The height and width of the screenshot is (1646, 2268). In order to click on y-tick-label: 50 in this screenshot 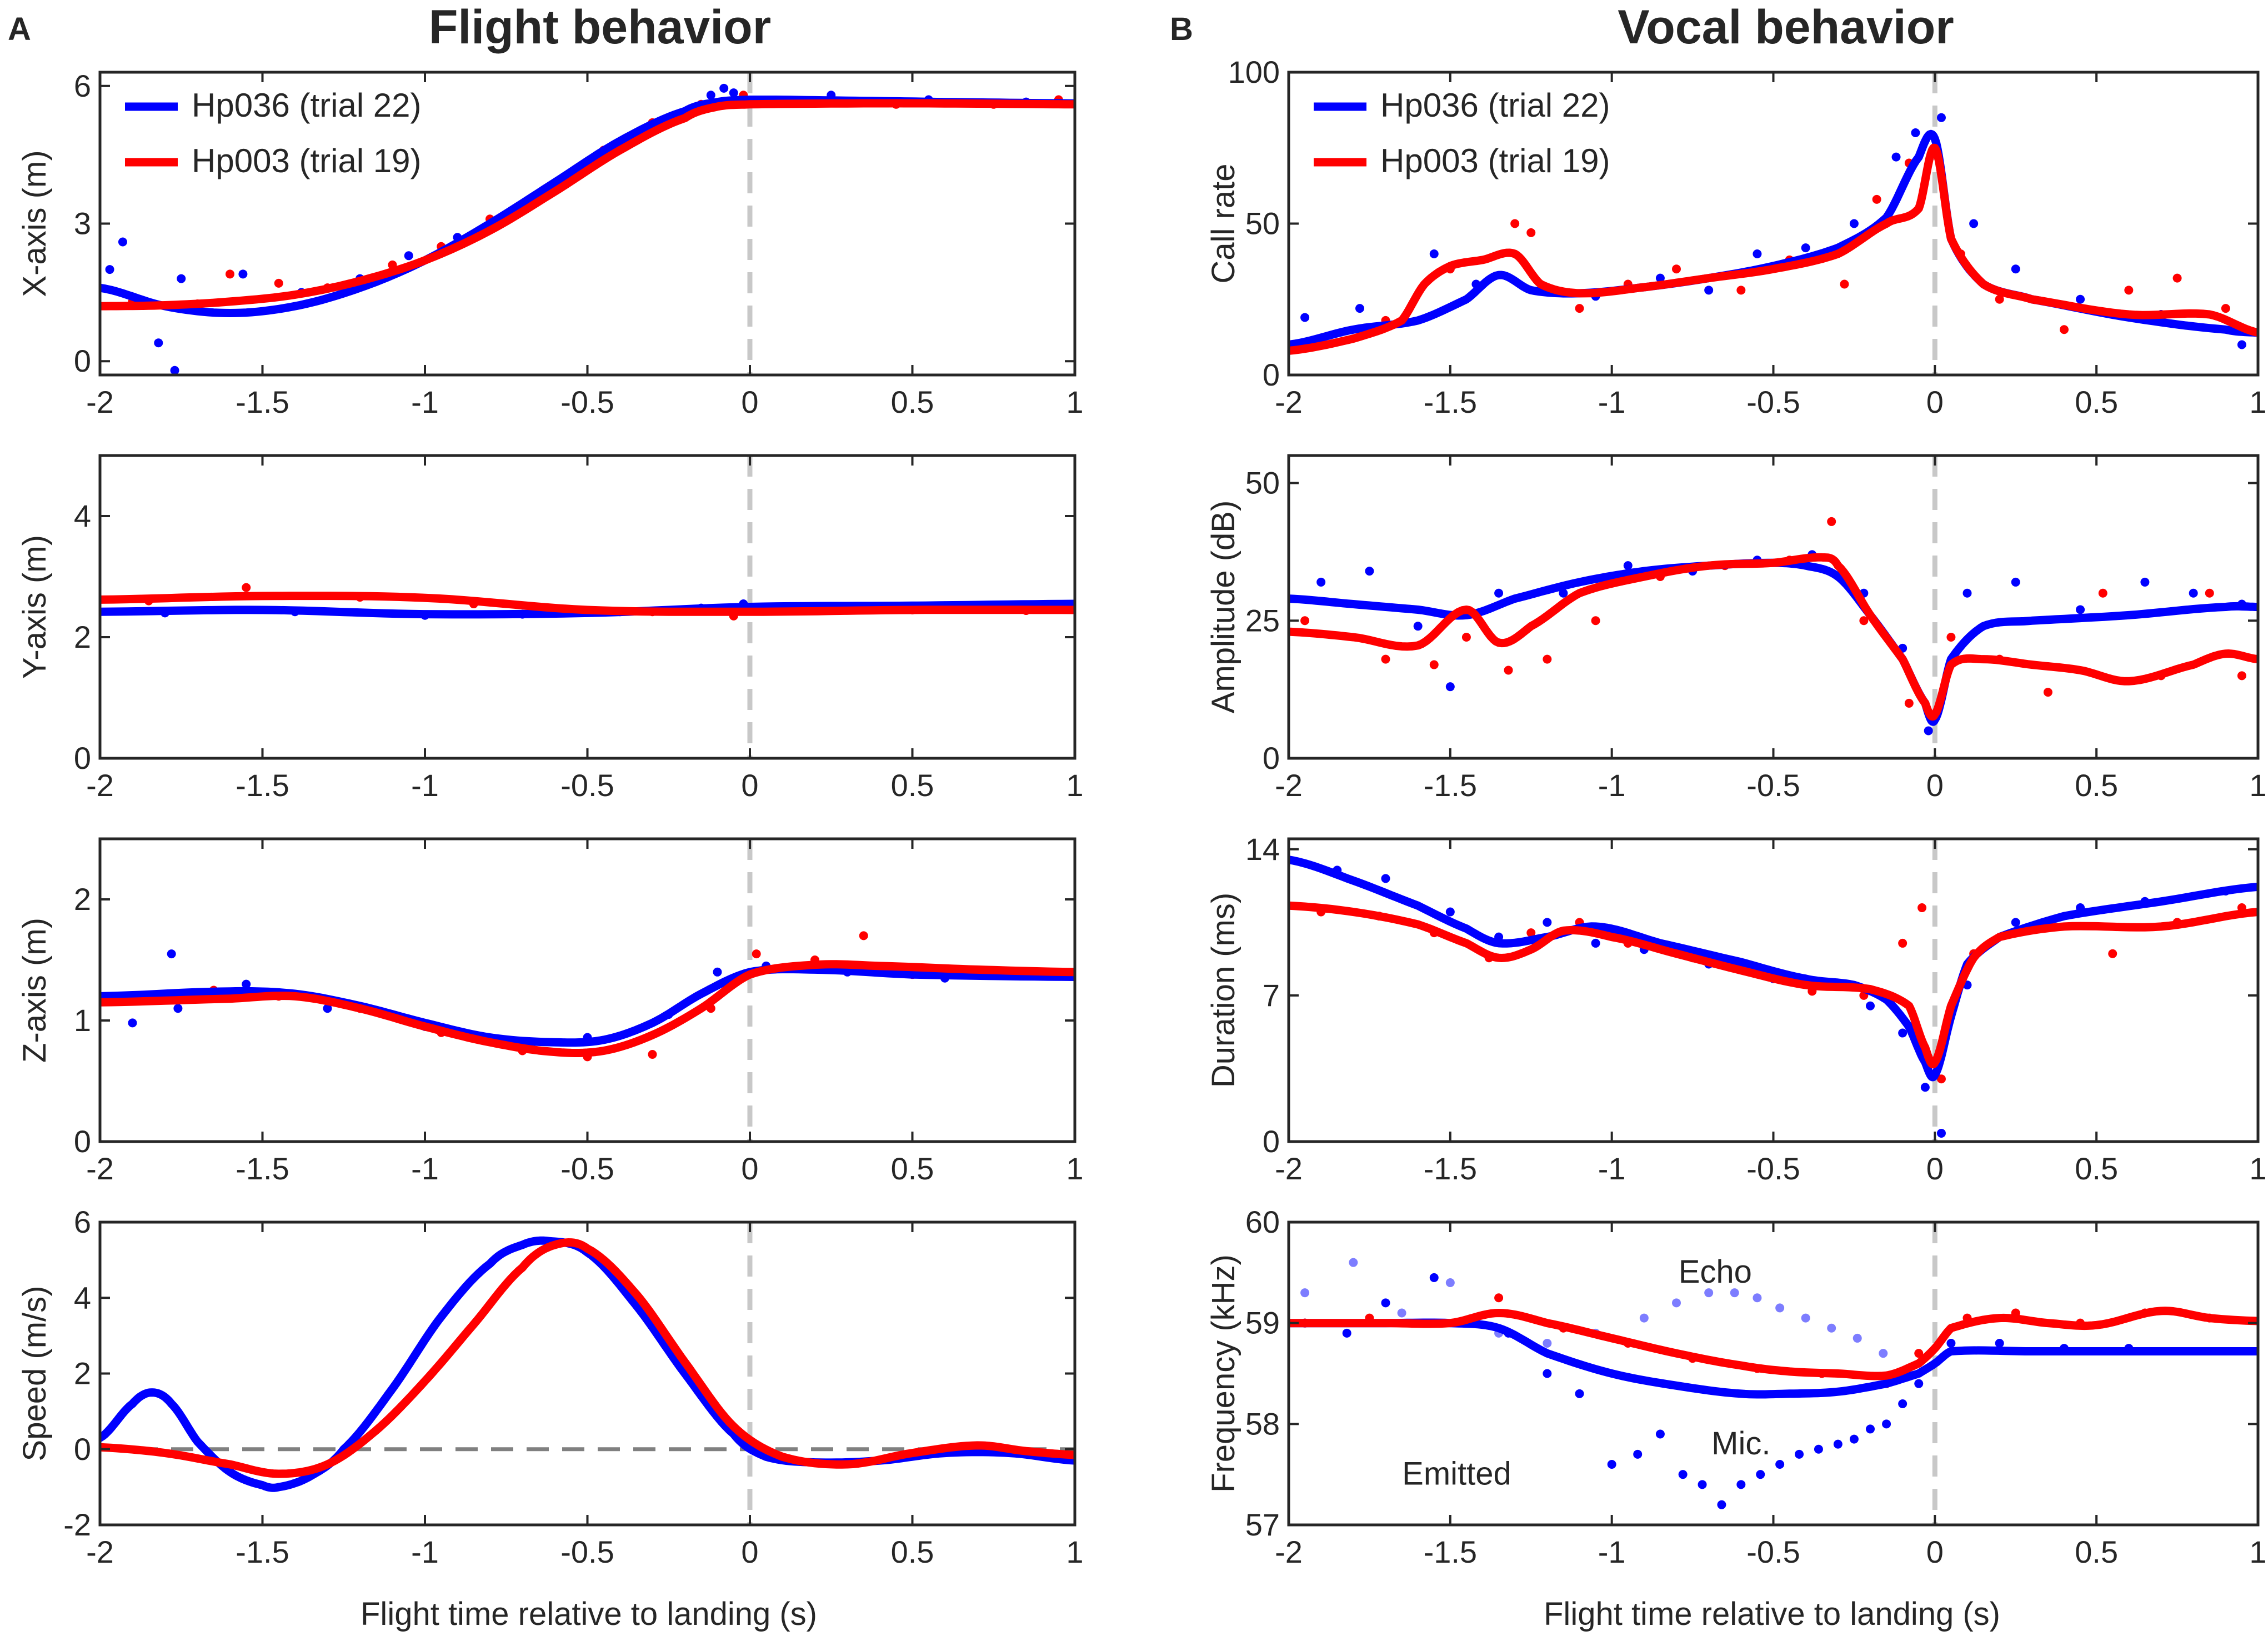, I will do `click(1262, 483)`.